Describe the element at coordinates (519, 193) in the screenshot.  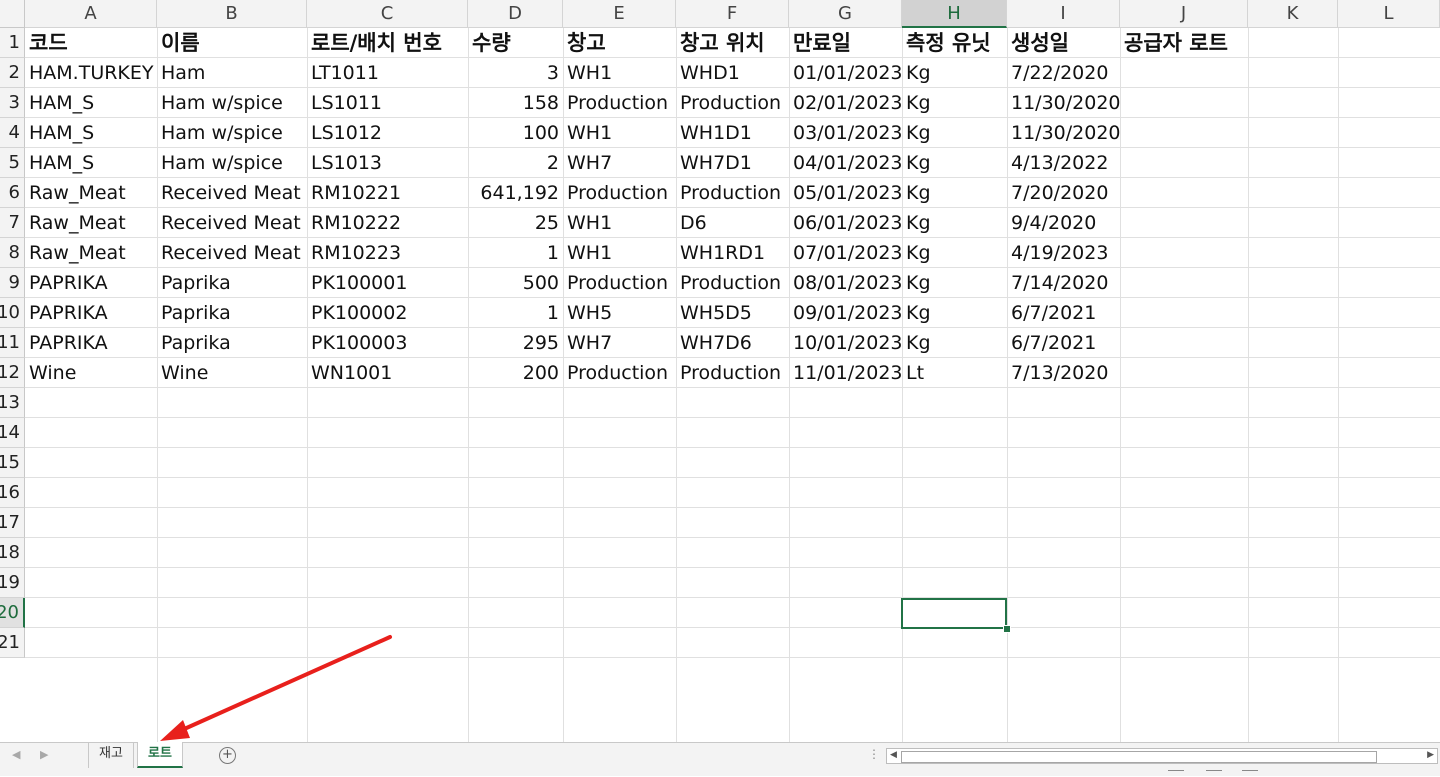
I see `cell-D6: 641,192` at that location.